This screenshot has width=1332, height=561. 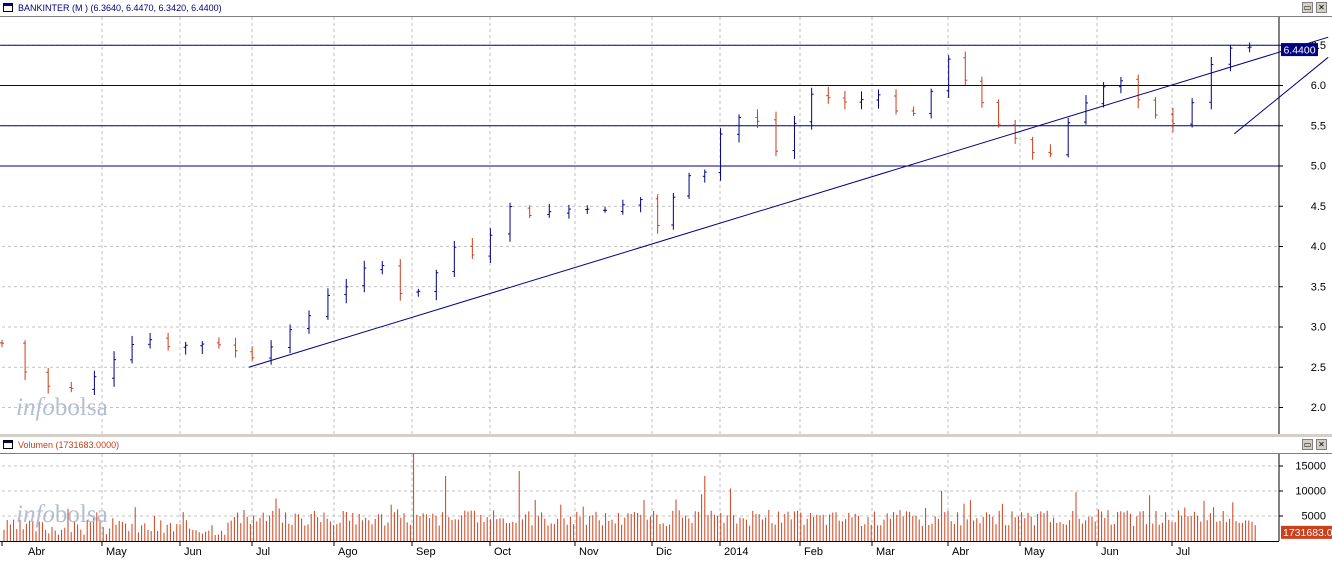 I want to click on price-tick-label: 3.0, so click(x=1318, y=328).